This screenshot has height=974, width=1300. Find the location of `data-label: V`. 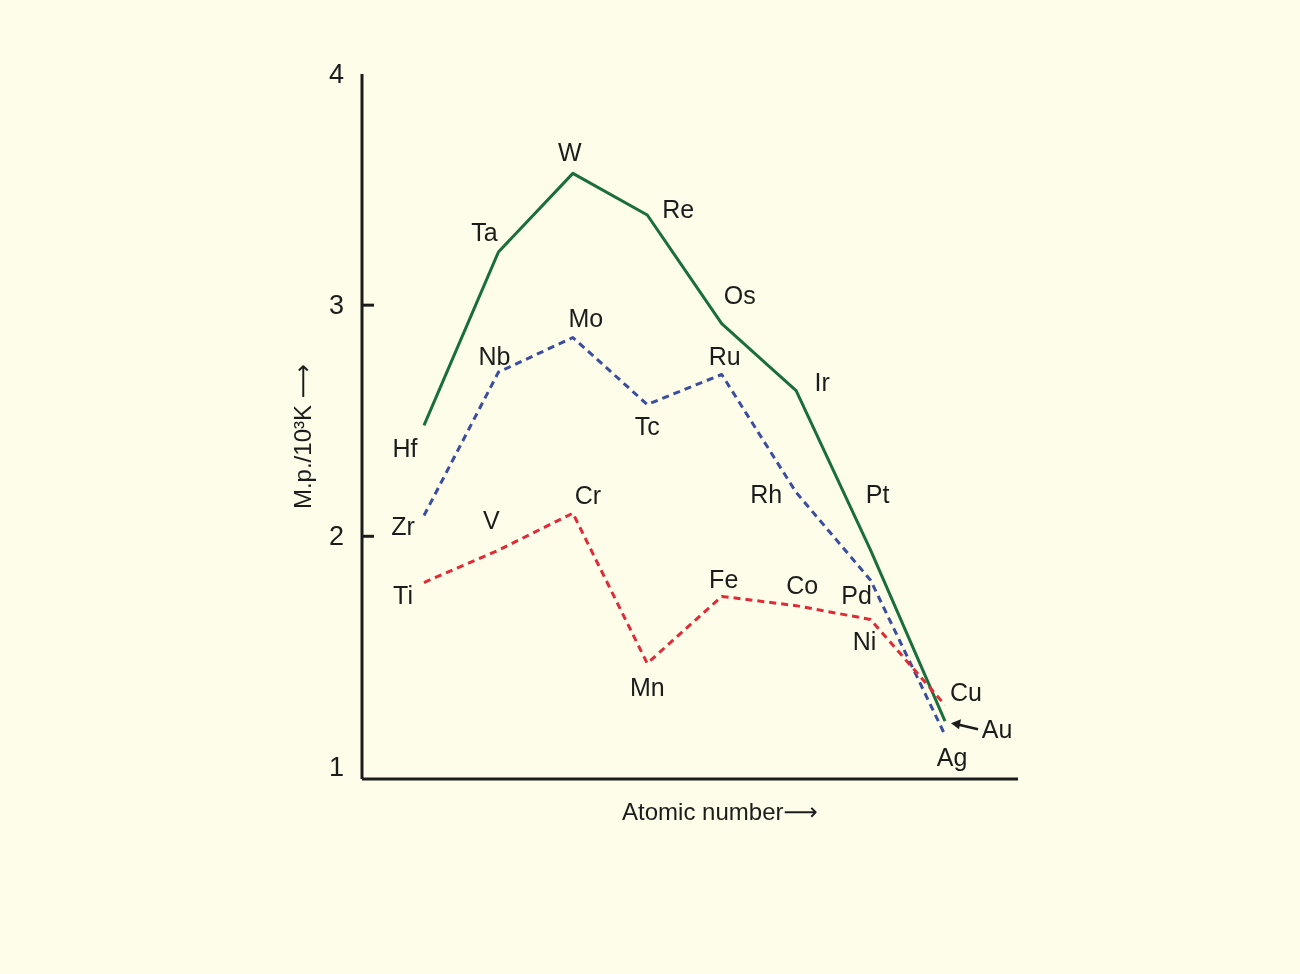

data-label: V is located at coordinates (492, 520).